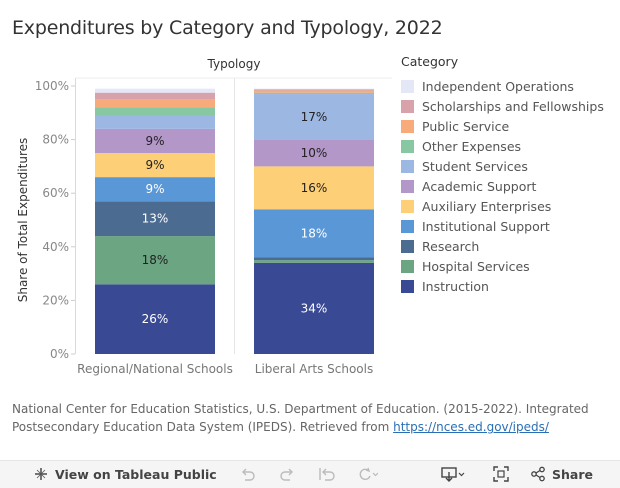 The width and height of the screenshot is (620, 488). Describe the element at coordinates (234, 64) in the screenshot. I see `column-header: Typology` at that location.